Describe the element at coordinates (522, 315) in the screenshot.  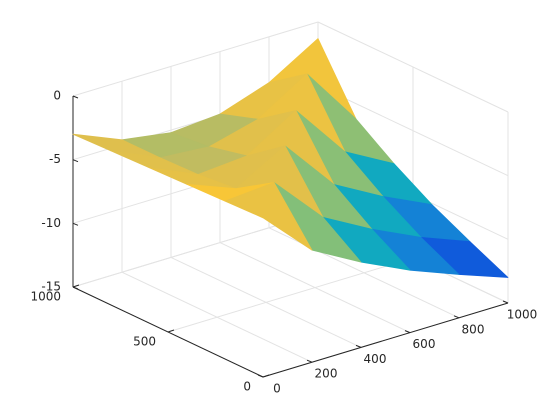
I see `x-tick-label: 1000` at that location.